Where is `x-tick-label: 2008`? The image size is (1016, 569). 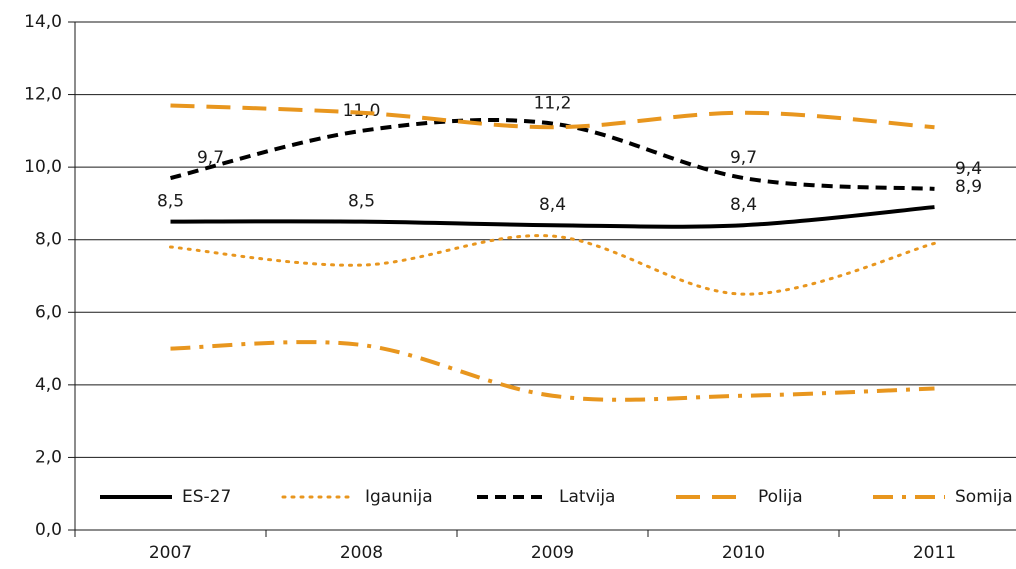
x-tick-label: 2008 is located at coordinates (361, 553).